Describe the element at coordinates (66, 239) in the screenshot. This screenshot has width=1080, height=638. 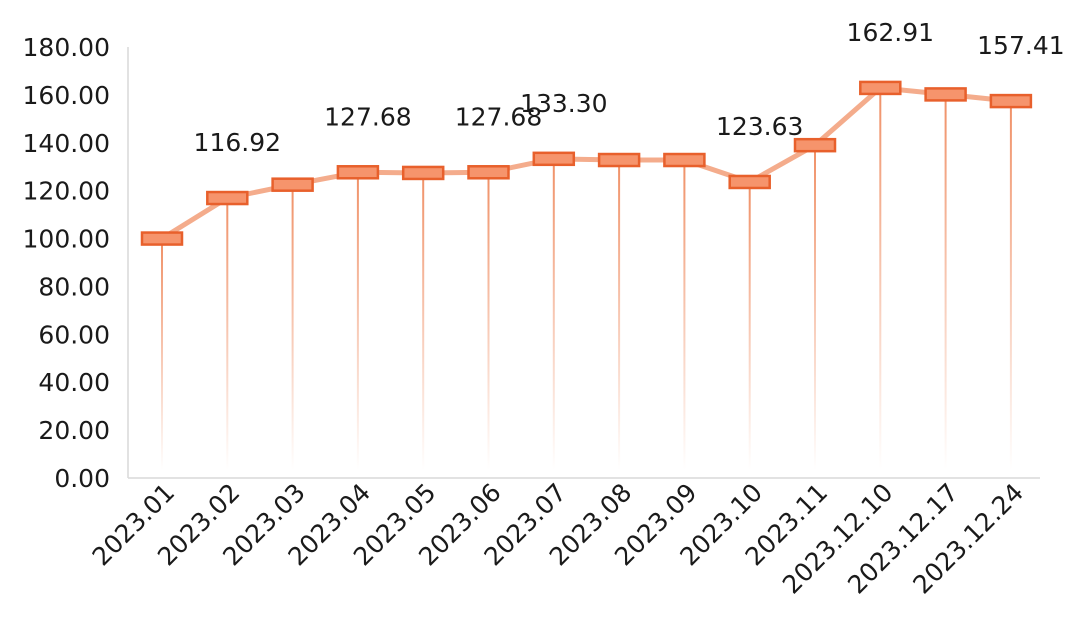
I see `y-tick-label: 100.00` at that location.